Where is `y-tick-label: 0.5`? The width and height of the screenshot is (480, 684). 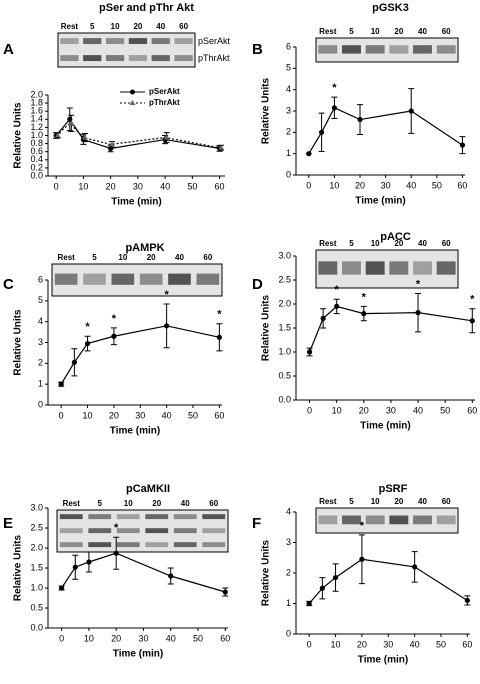 y-tick-label: 0.5 is located at coordinates (284, 375).